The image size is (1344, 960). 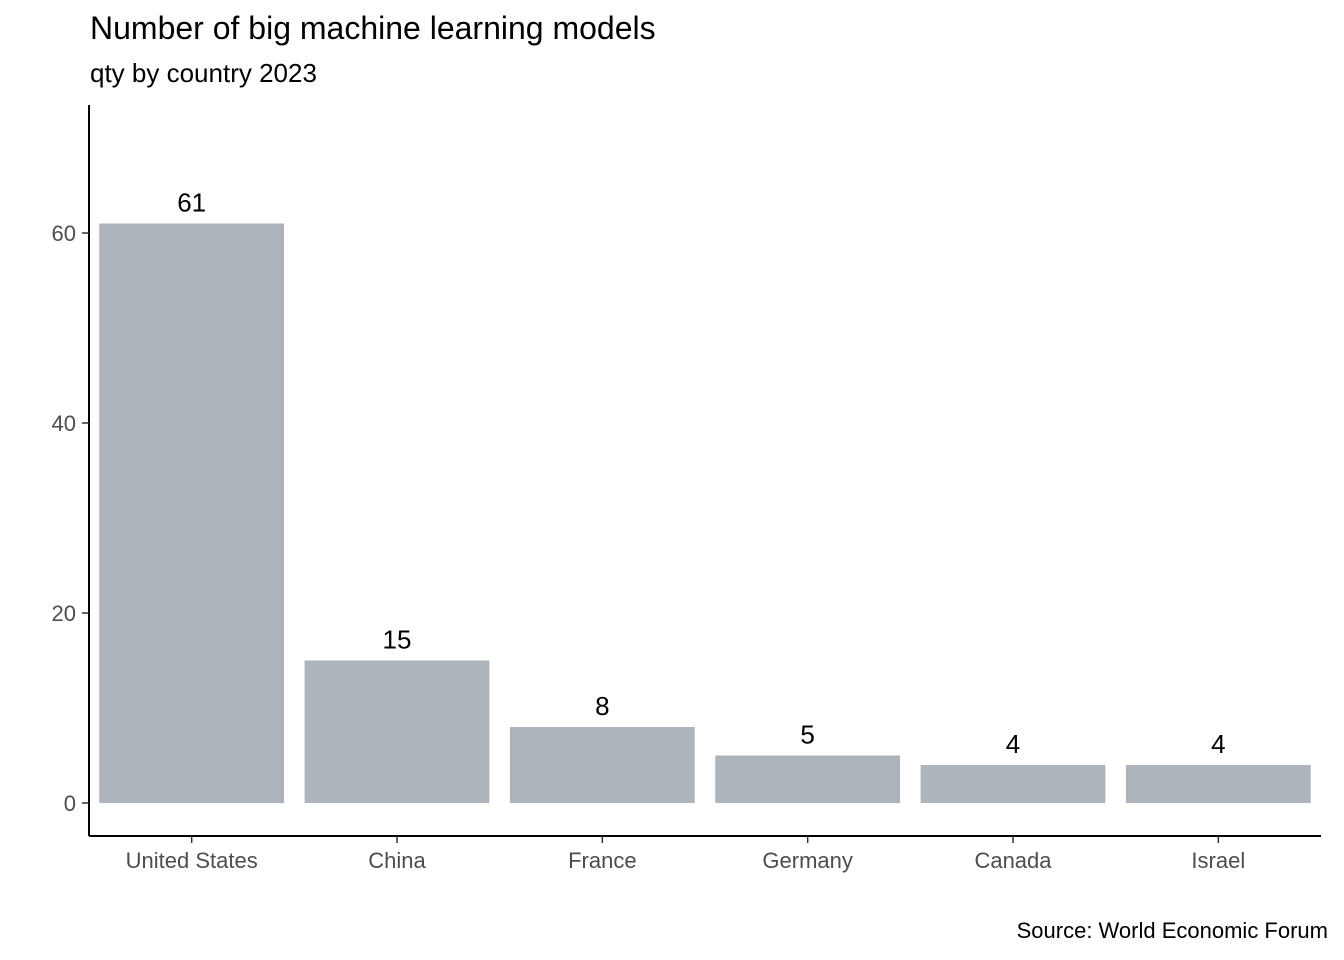 I want to click on data-label: 61, so click(x=191, y=203).